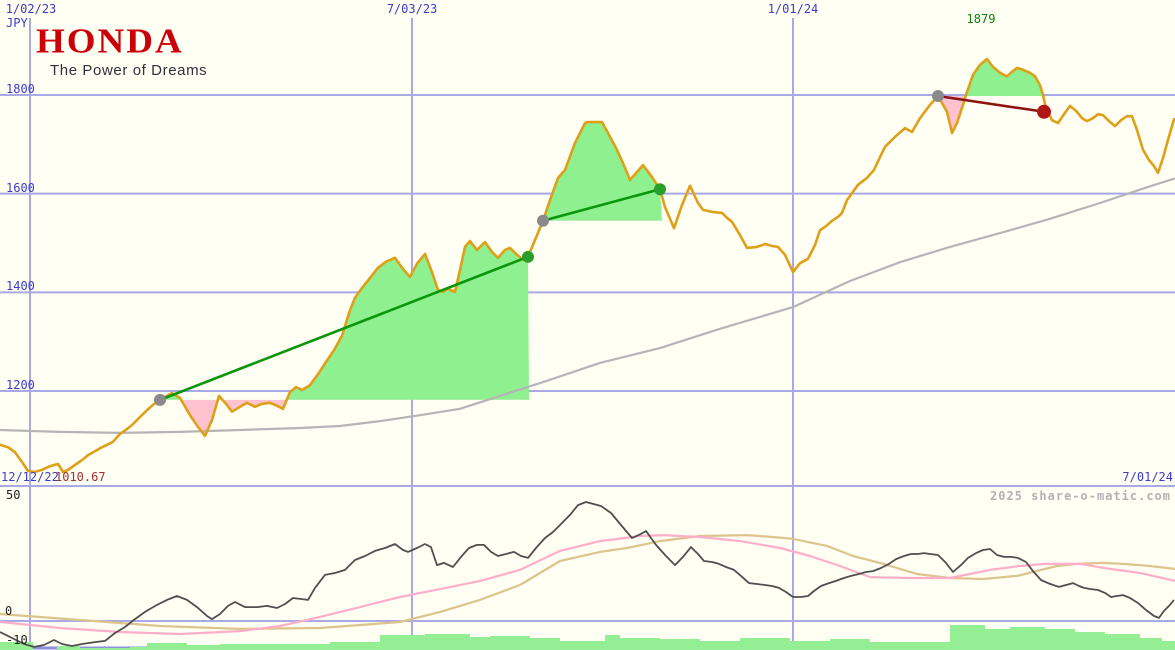  What do you see at coordinates (1147, 477) in the screenshot?
I see `end-date-label: 7/01/24` at bounding box center [1147, 477].